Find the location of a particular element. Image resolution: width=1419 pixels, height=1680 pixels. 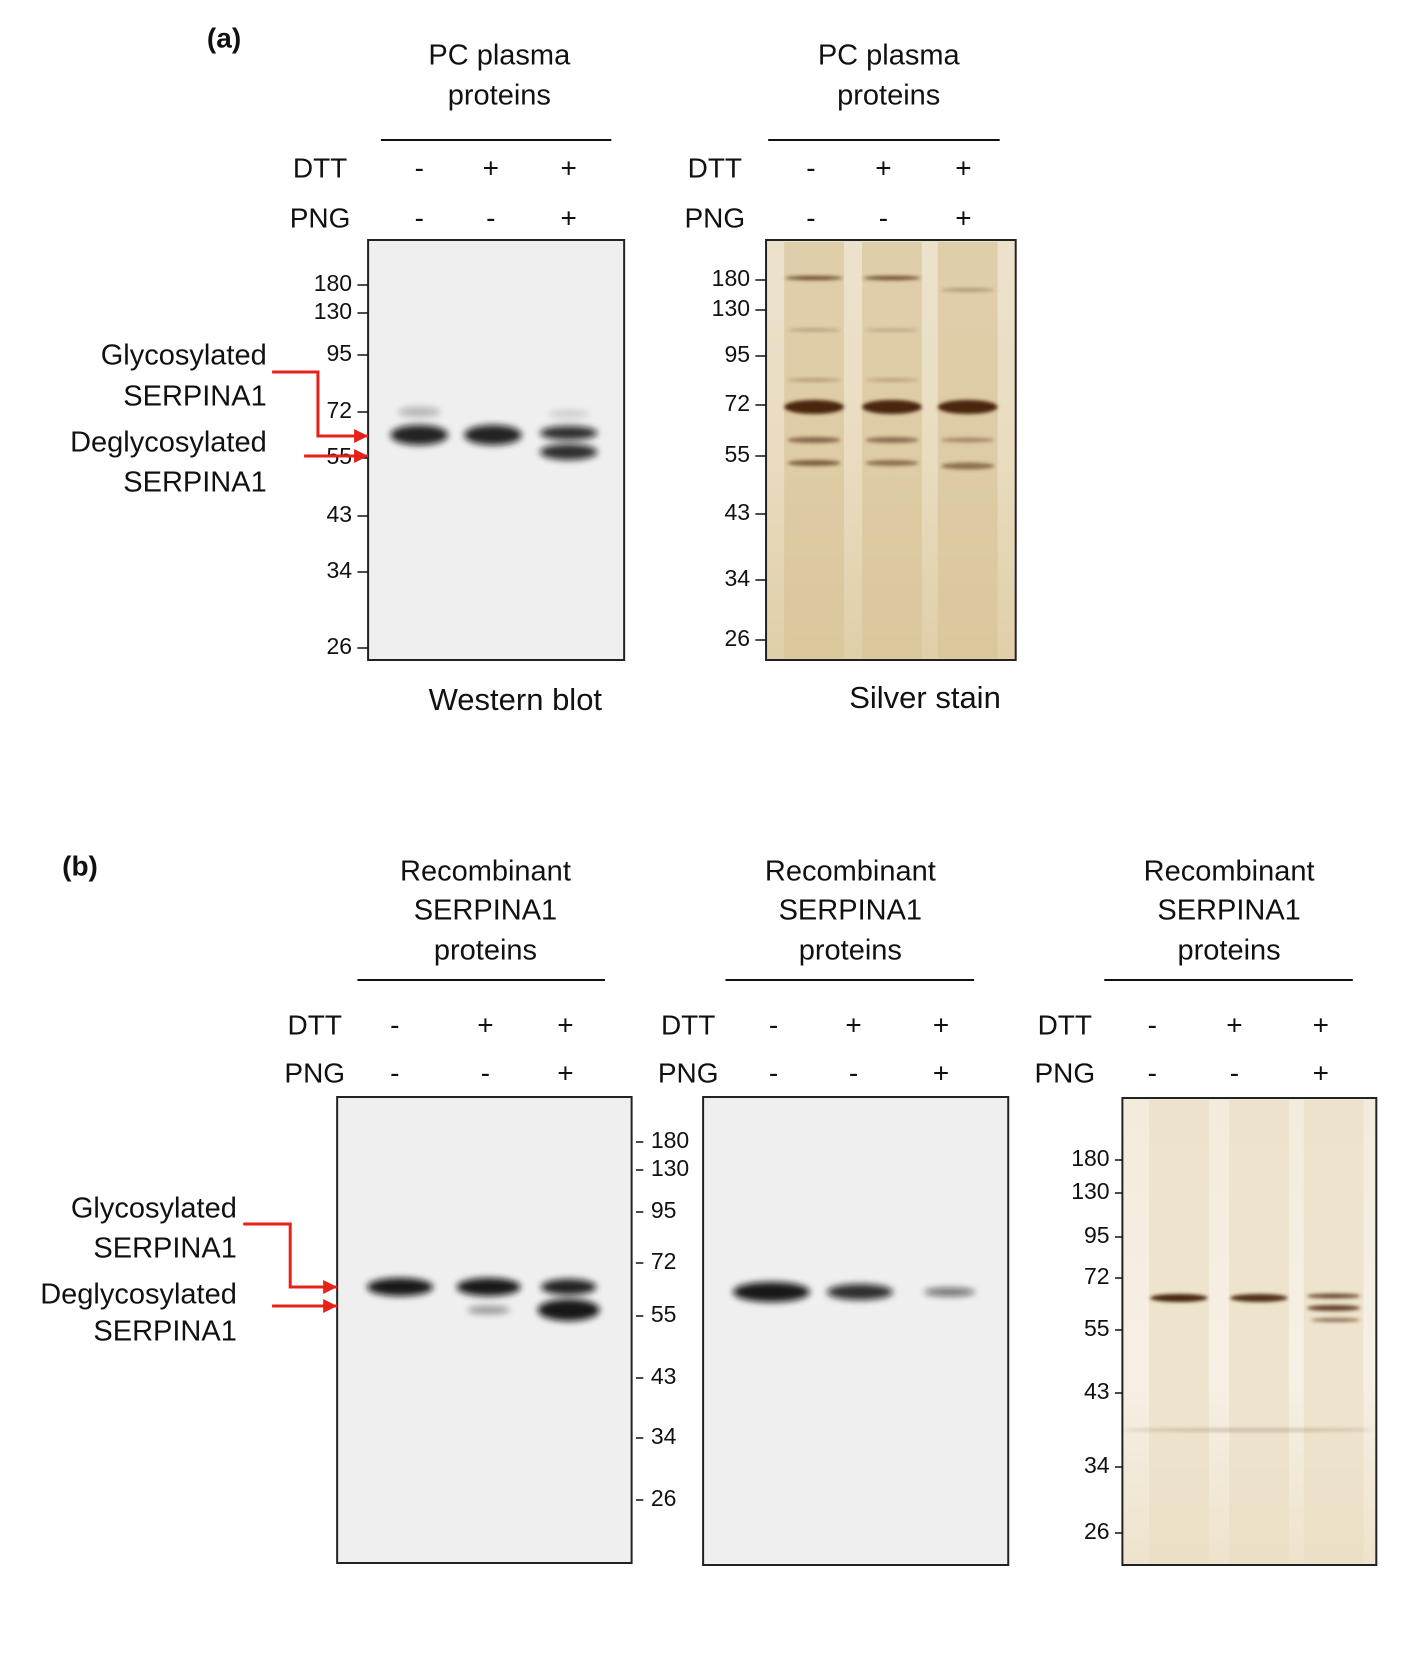

caption: Silver stain is located at coordinates (925, 697).